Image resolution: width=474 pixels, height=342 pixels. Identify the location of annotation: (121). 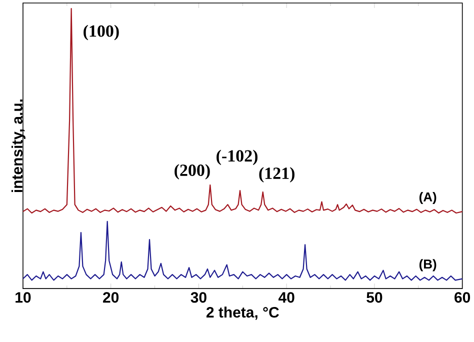
(276, 175).